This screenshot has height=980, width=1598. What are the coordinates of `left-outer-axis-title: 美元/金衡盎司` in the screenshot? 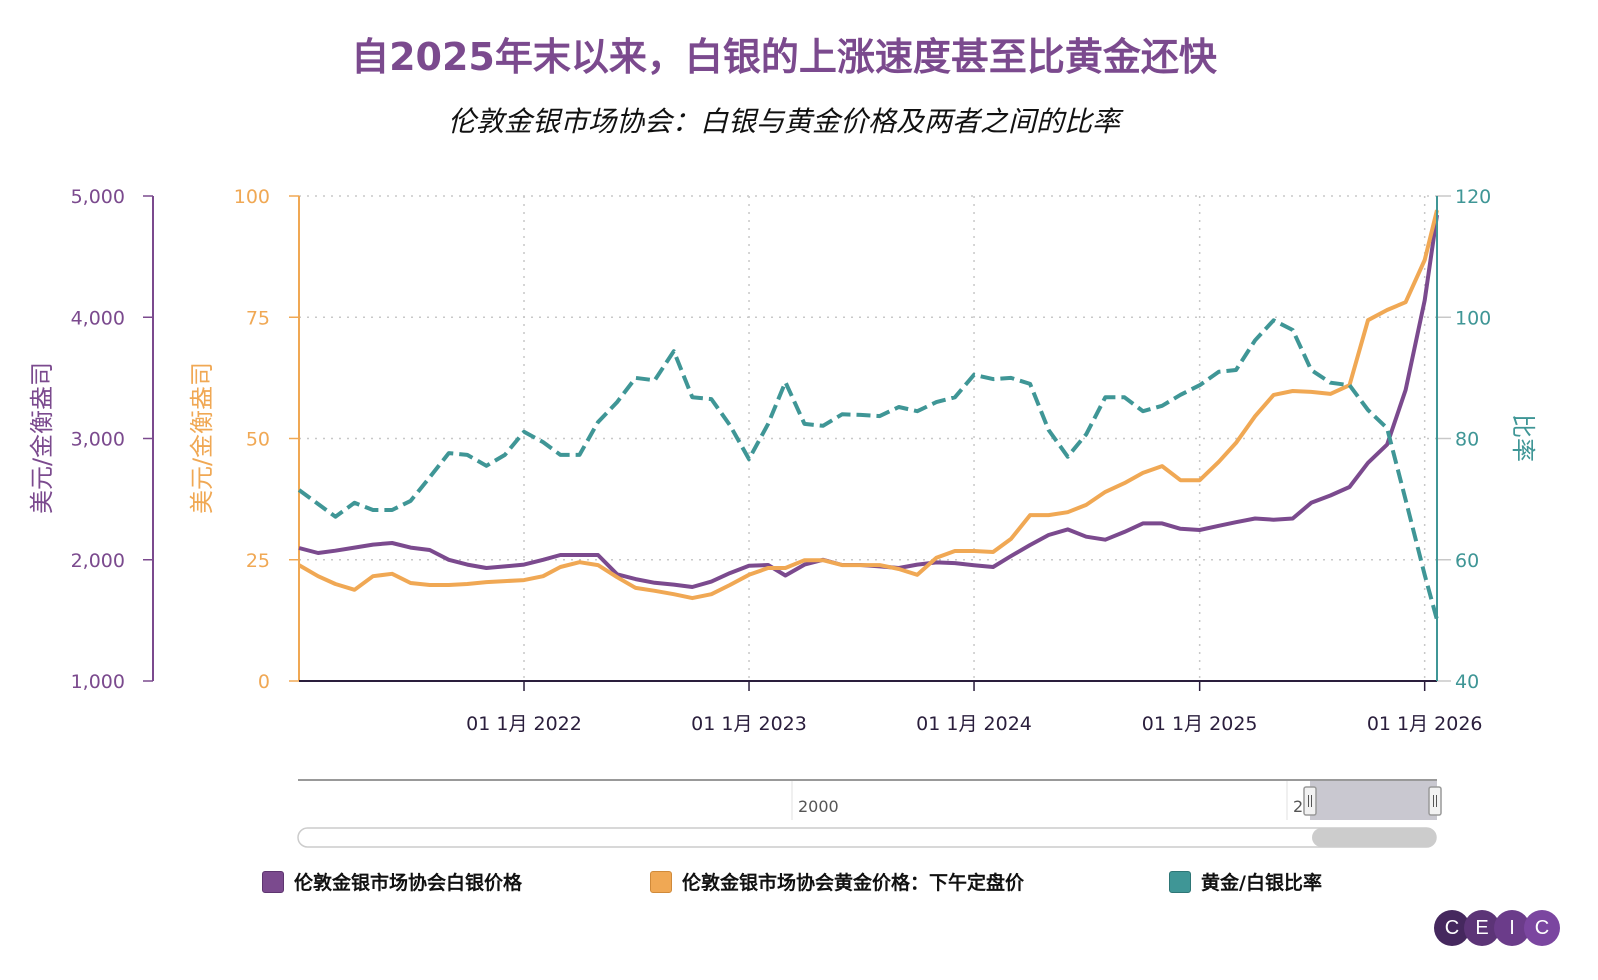 It's located at (42, 438).